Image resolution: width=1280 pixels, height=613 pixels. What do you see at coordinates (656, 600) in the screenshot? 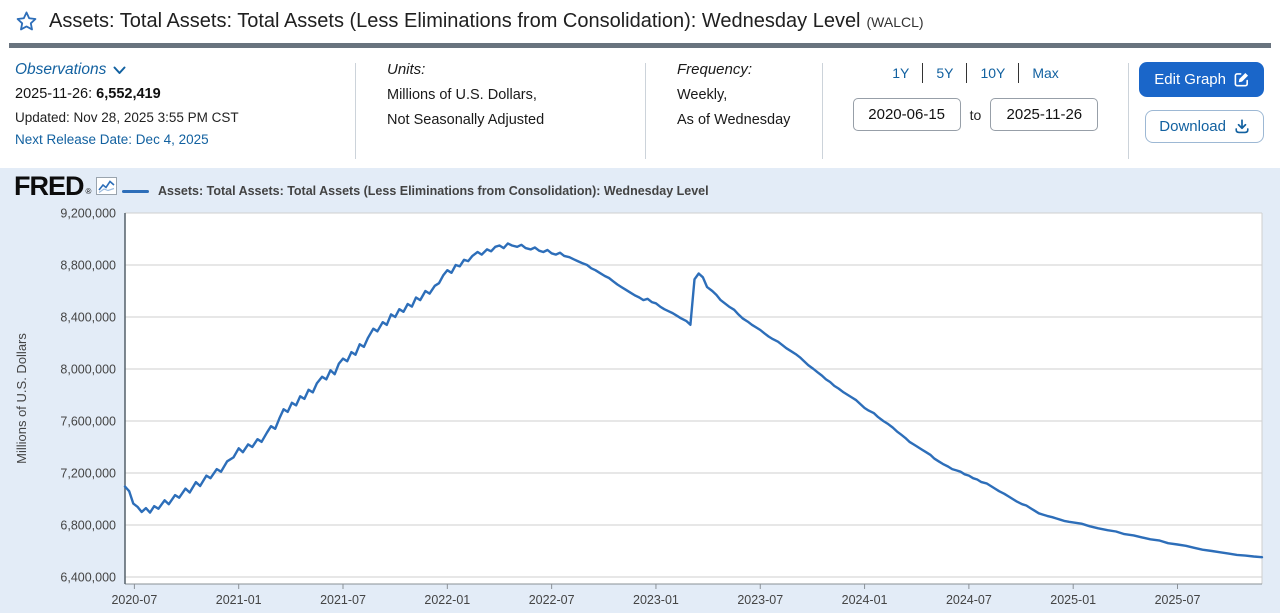
I see `svg-text: 2023-01` at bounding box center [656, 600].